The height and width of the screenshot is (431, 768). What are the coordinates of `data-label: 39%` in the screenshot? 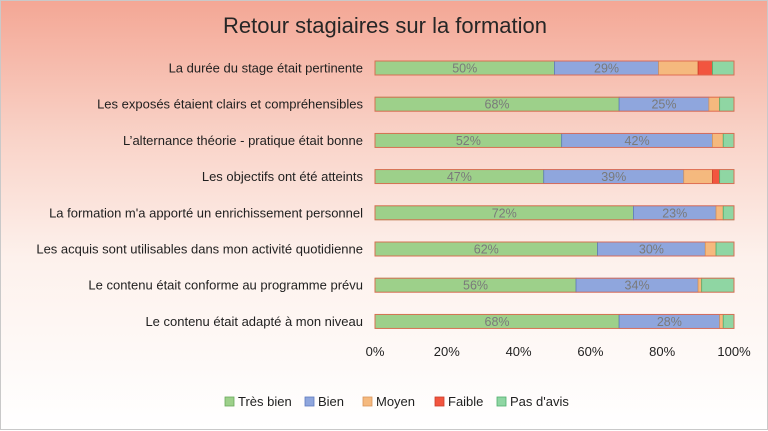 It's located at (613, 177).